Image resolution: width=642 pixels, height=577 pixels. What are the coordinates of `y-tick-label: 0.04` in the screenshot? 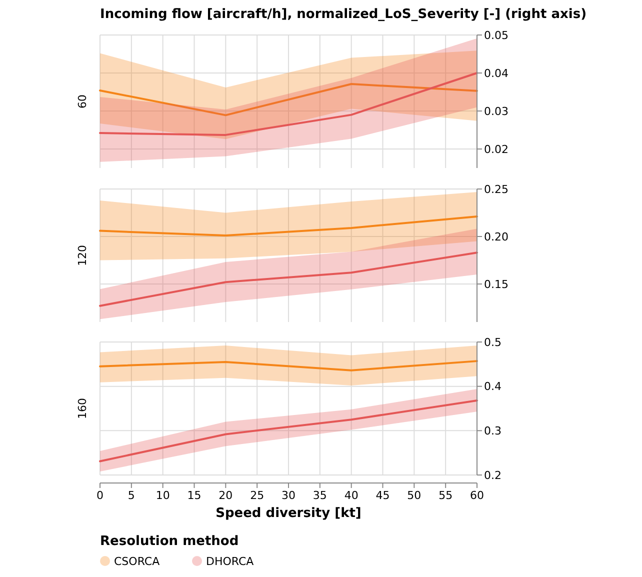 It's located at (496, 73).